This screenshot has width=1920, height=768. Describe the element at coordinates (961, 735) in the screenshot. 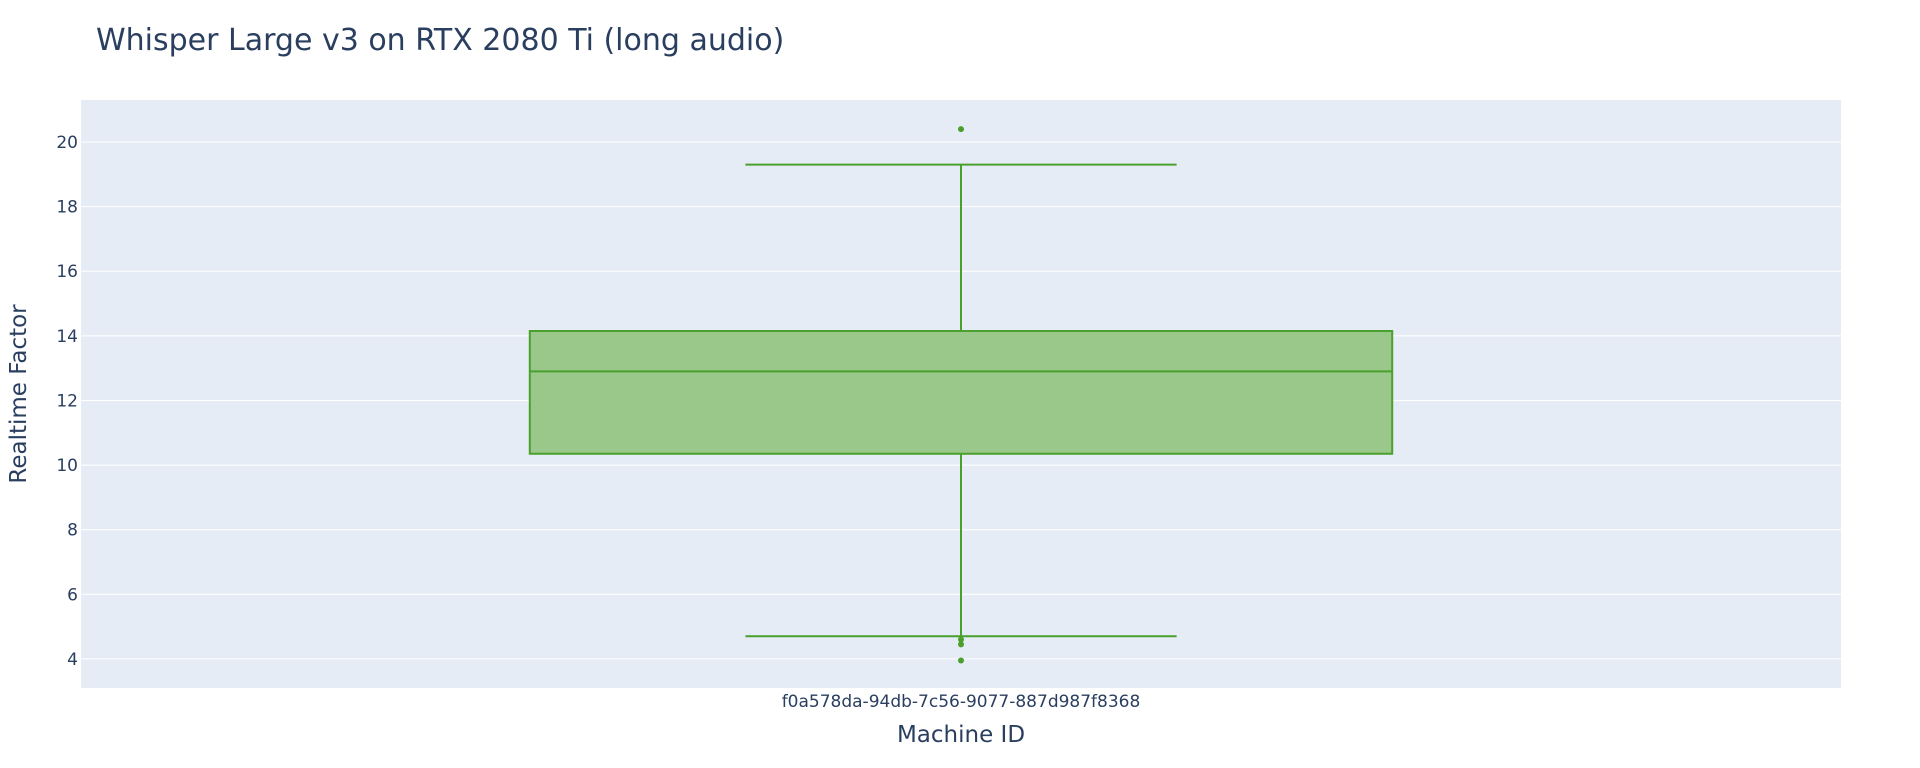

I see `x-axis-title: Machine ID` at that location.